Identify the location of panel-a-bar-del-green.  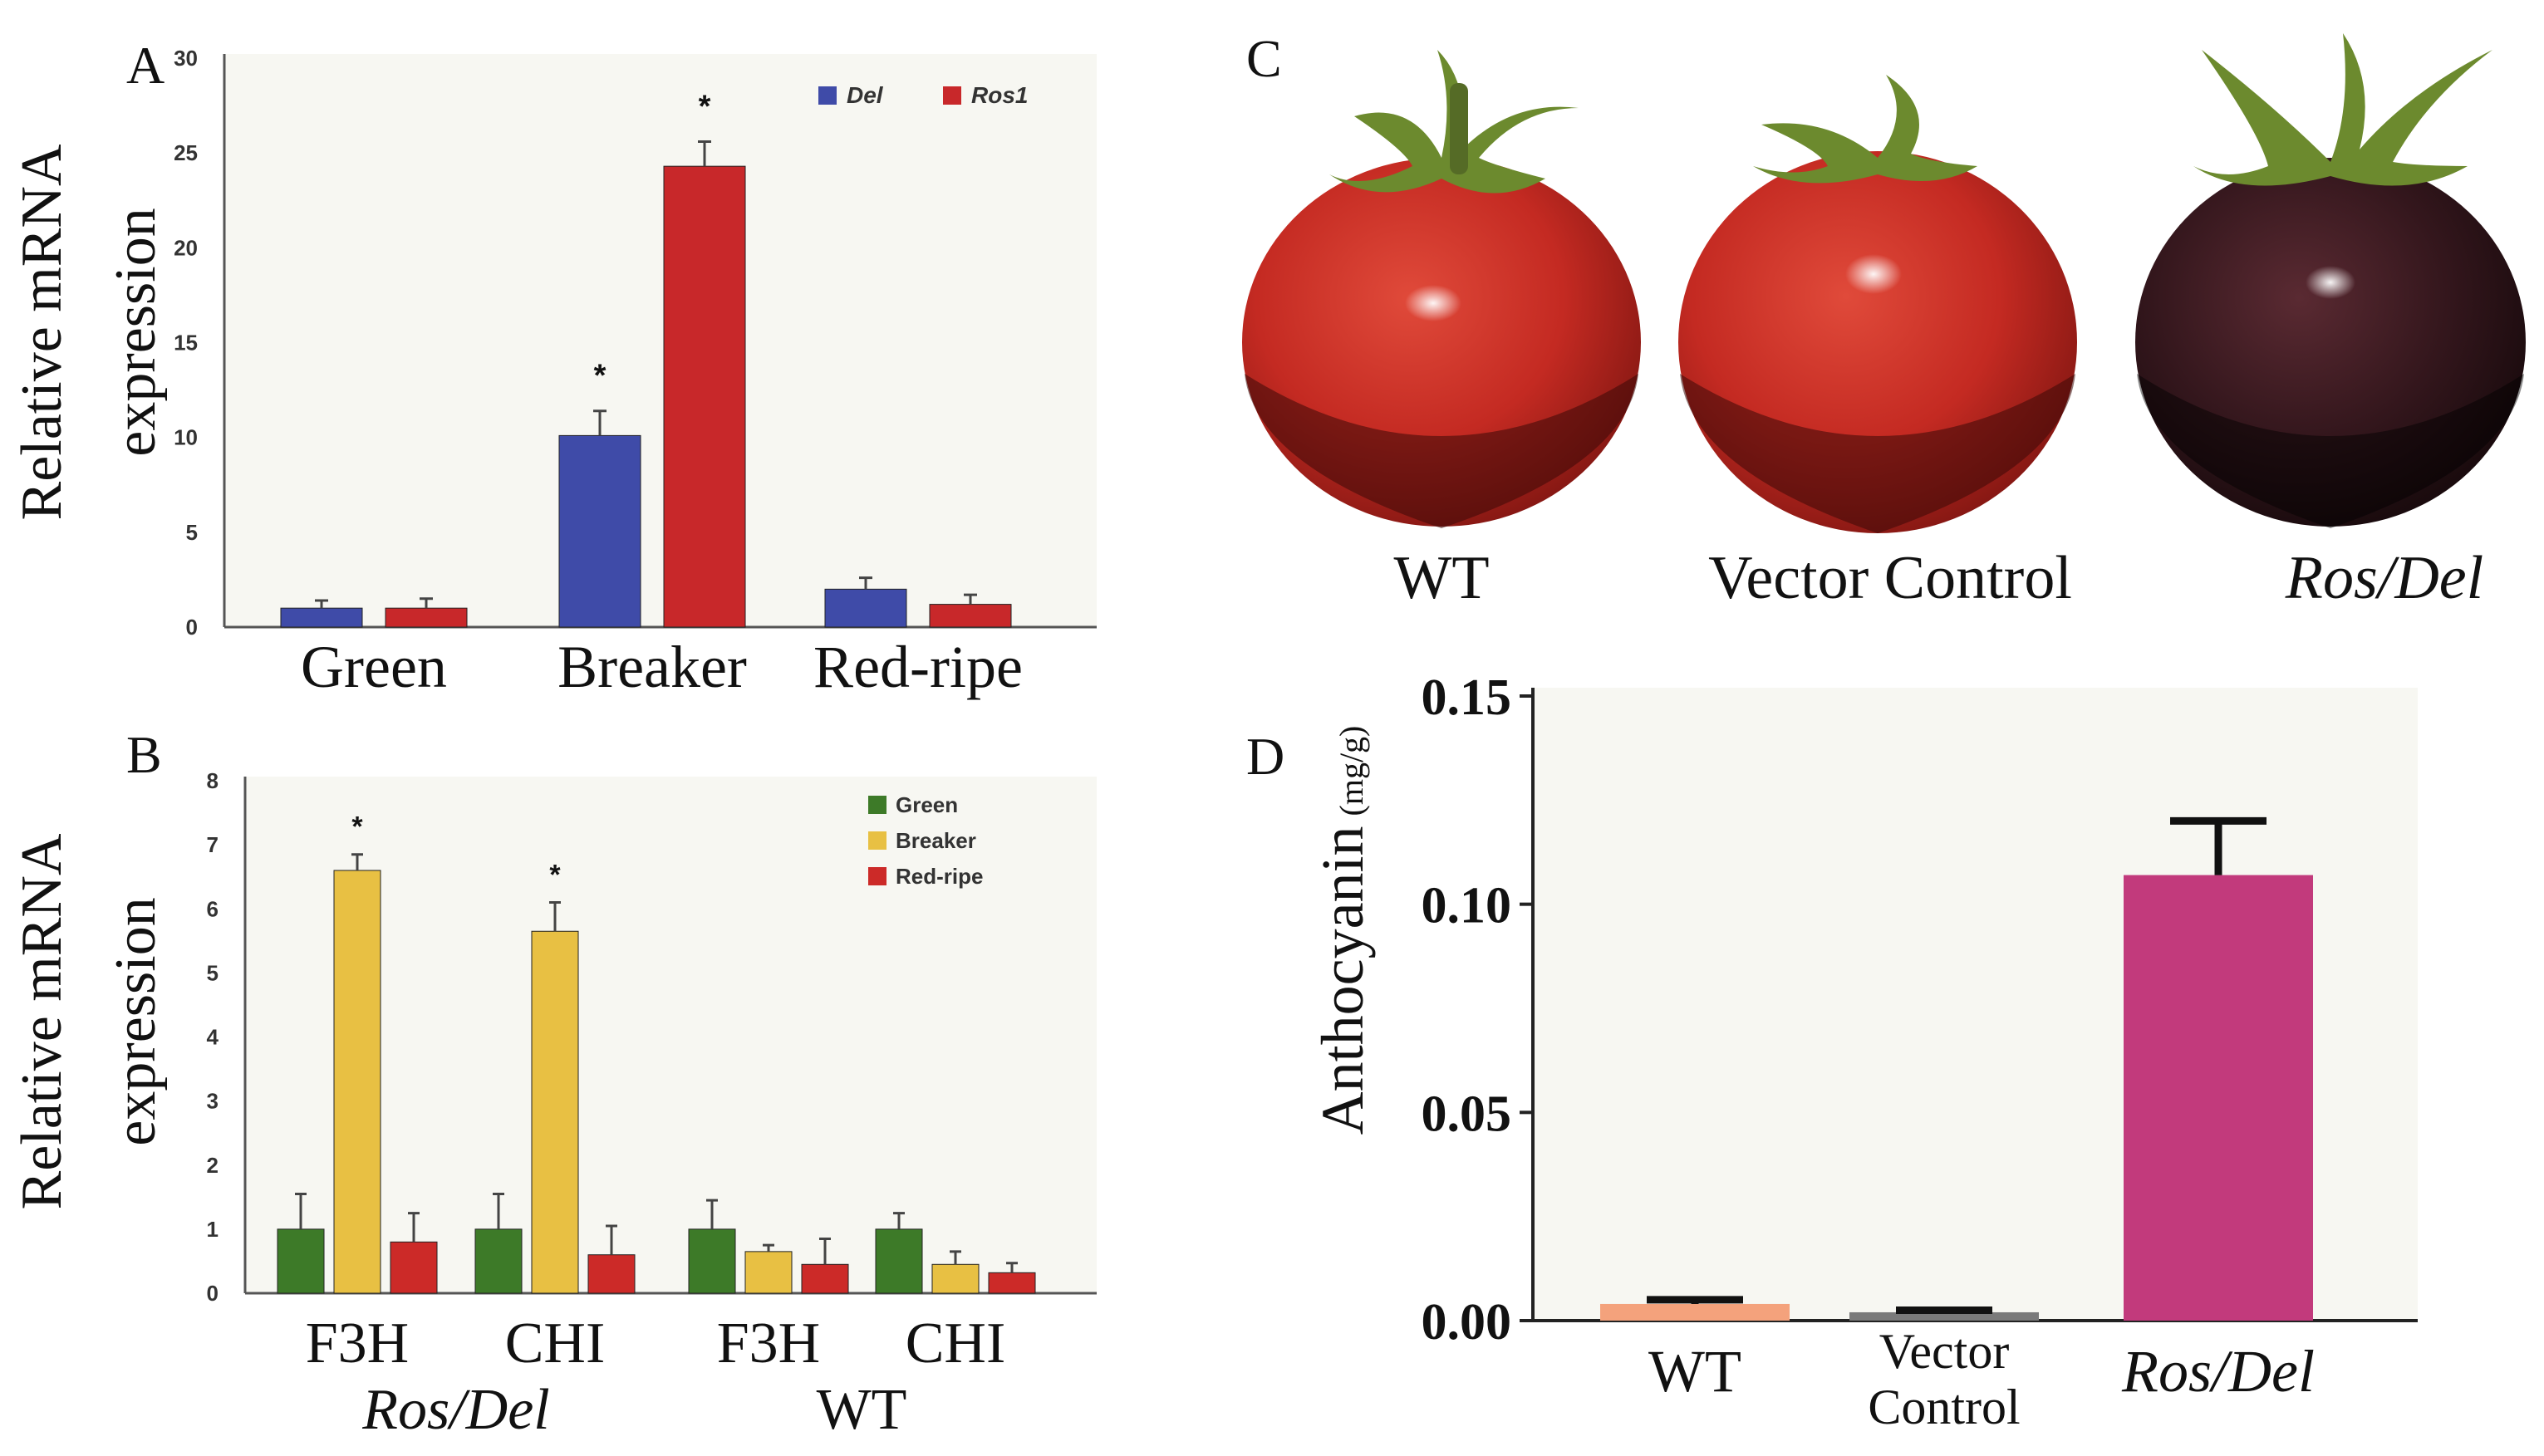
(321, 617).